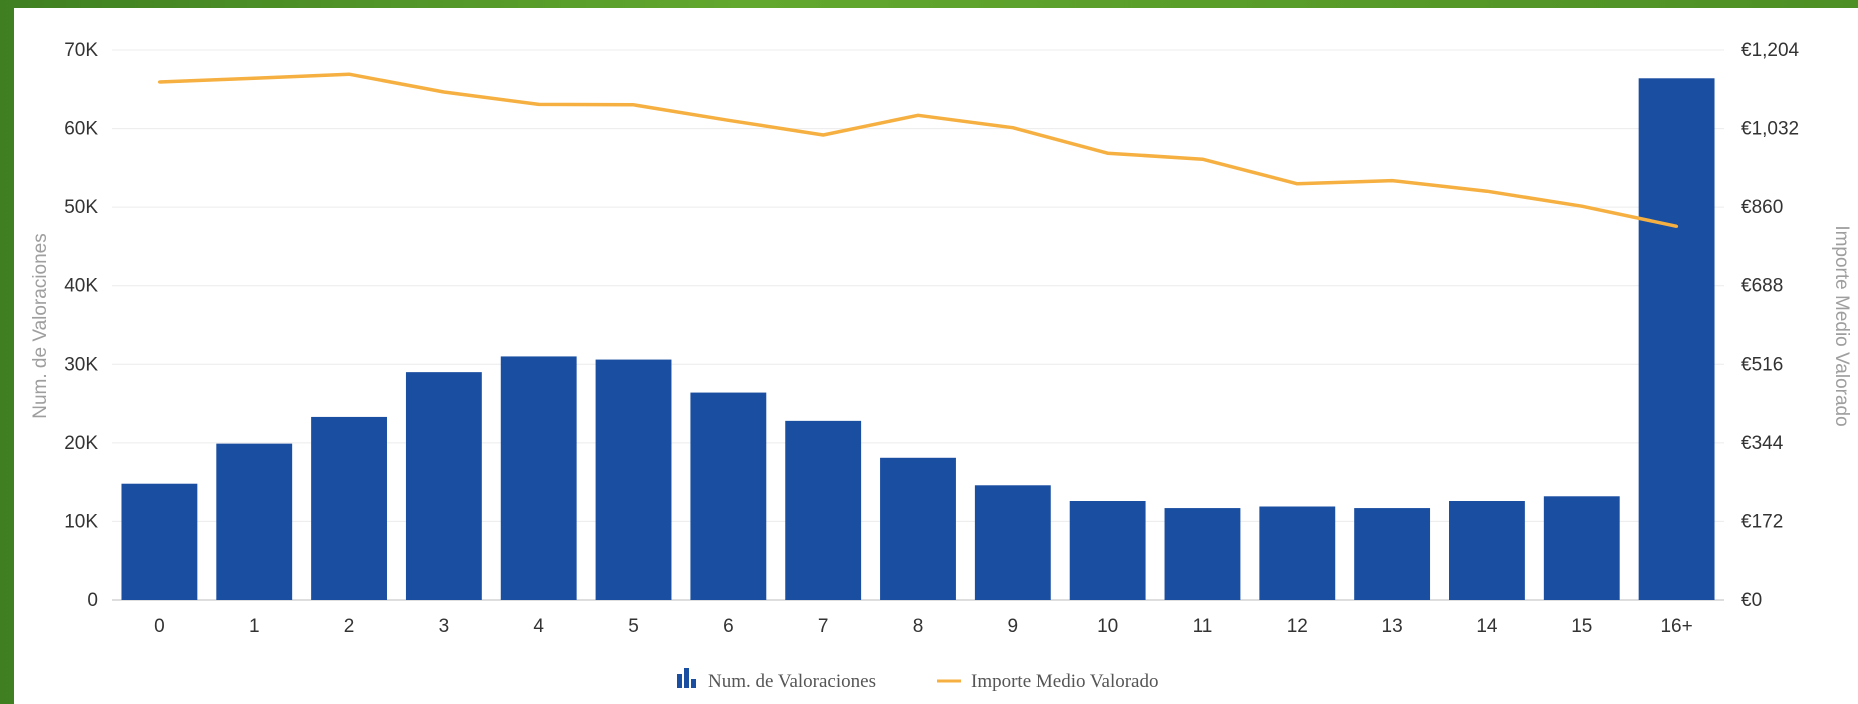 The image size is (1858, 704). What do you see at coordinates (1487, 626) in the screenshot?
I see `x-tick-label: 14` at bounding box center [1487, 626].